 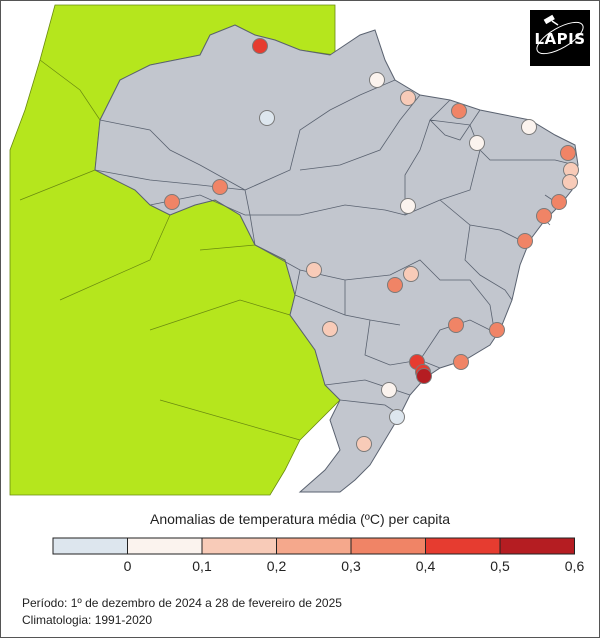 What do you see at coordinates (574, 566) in the screenshot?
I see `legend-tick-label: 0,6` at bounding box center [574, 566].